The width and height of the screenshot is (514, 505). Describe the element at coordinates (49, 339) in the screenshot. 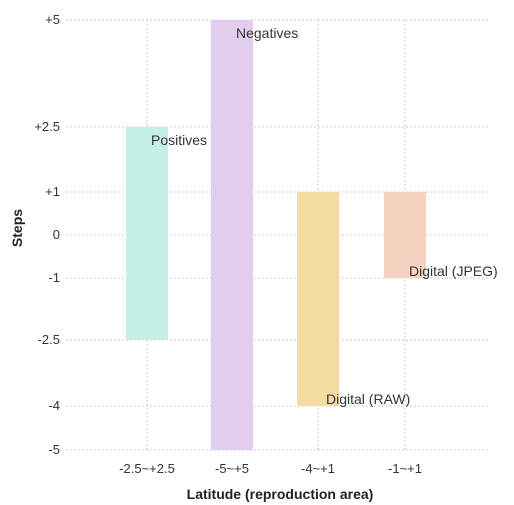

I see `y-tick-label: -2.5` at that location.